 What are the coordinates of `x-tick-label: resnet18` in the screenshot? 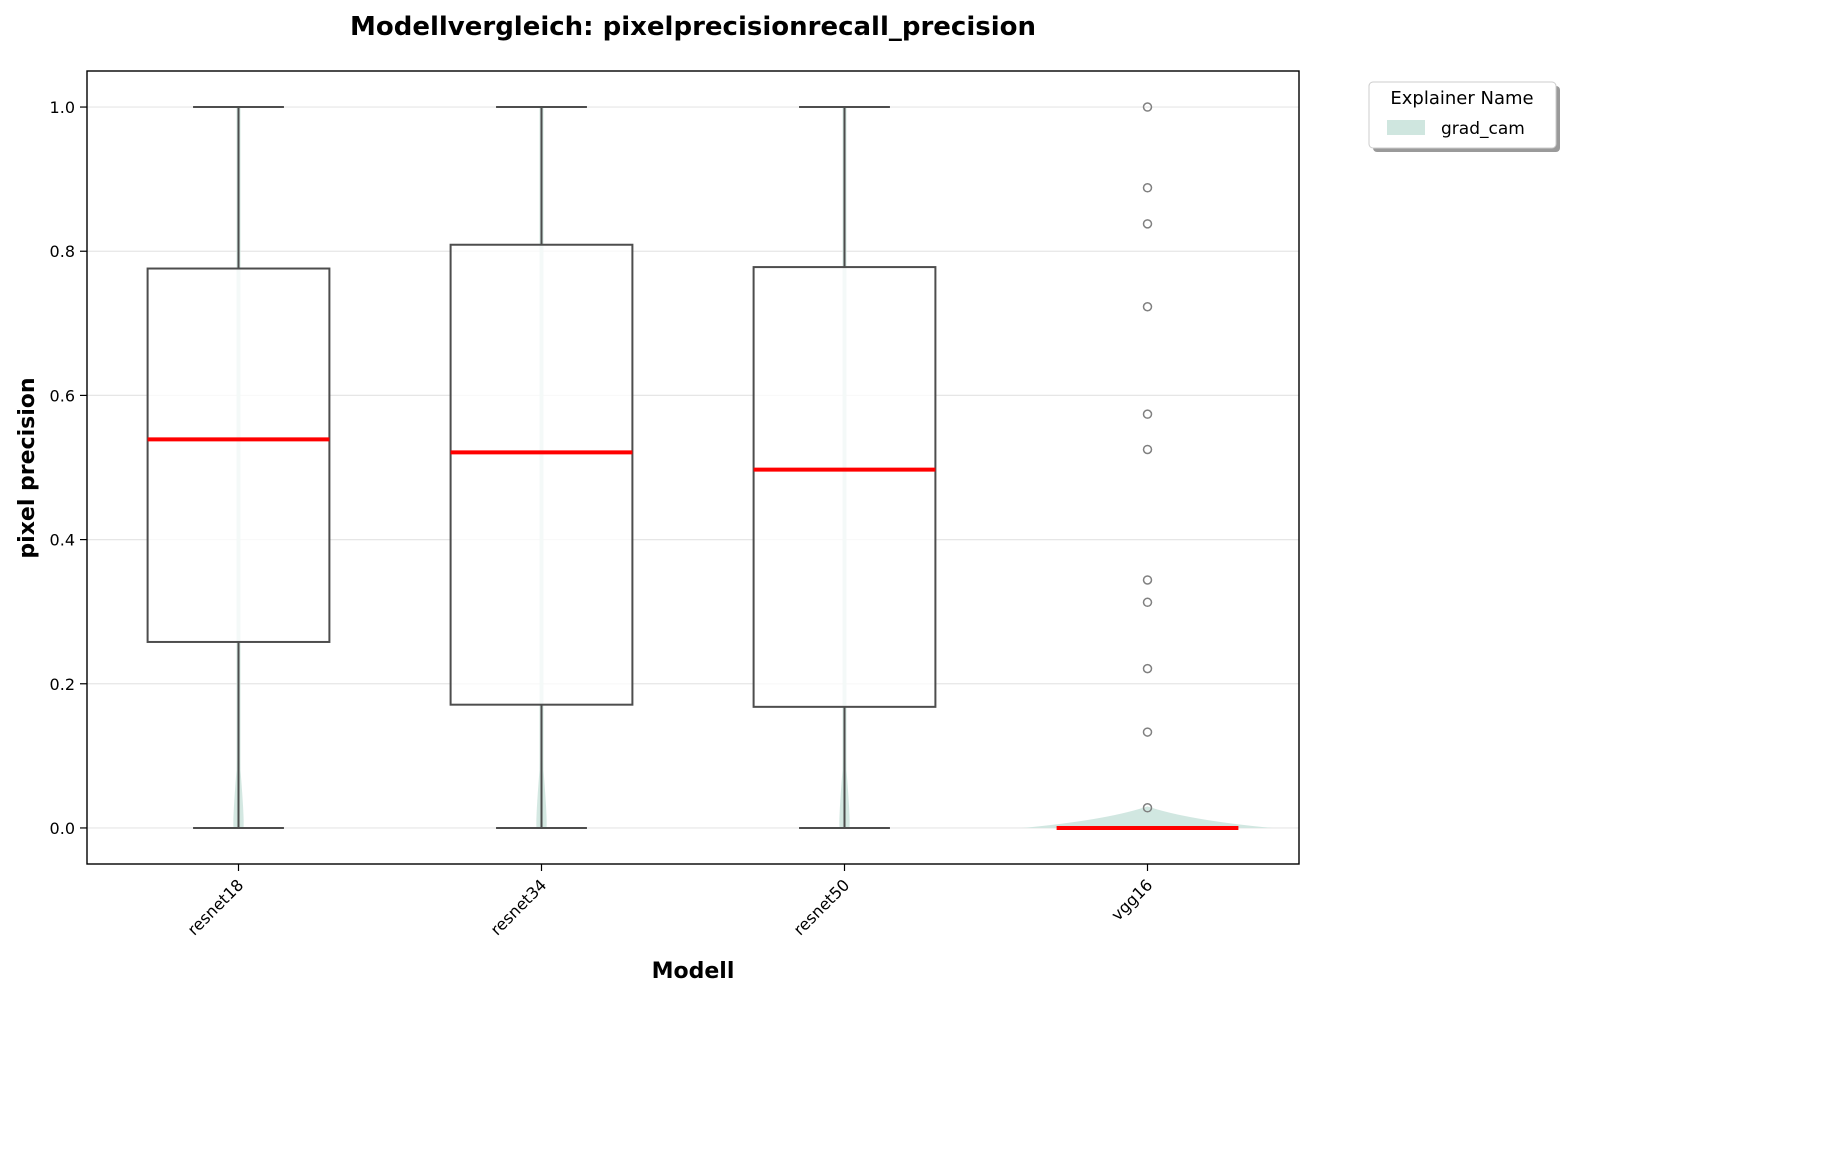 It's located at (216, 907).